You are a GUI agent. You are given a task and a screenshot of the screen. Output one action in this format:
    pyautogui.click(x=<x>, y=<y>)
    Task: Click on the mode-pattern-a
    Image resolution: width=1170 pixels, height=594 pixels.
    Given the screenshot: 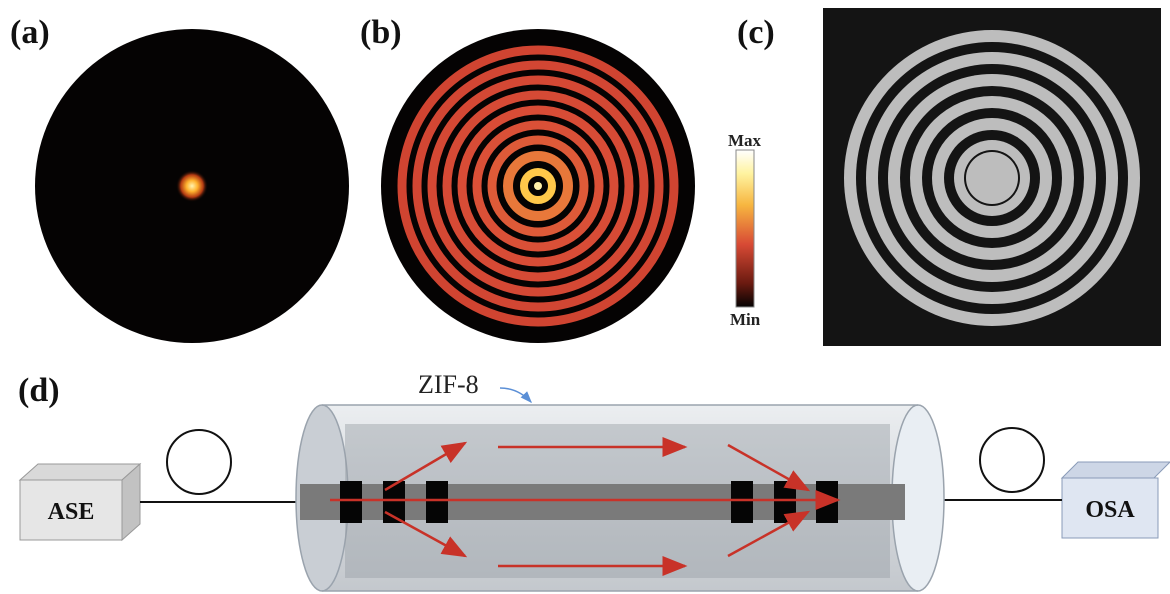 What is the action you would take?
    pyautogui.click(x=192, y=186)
    